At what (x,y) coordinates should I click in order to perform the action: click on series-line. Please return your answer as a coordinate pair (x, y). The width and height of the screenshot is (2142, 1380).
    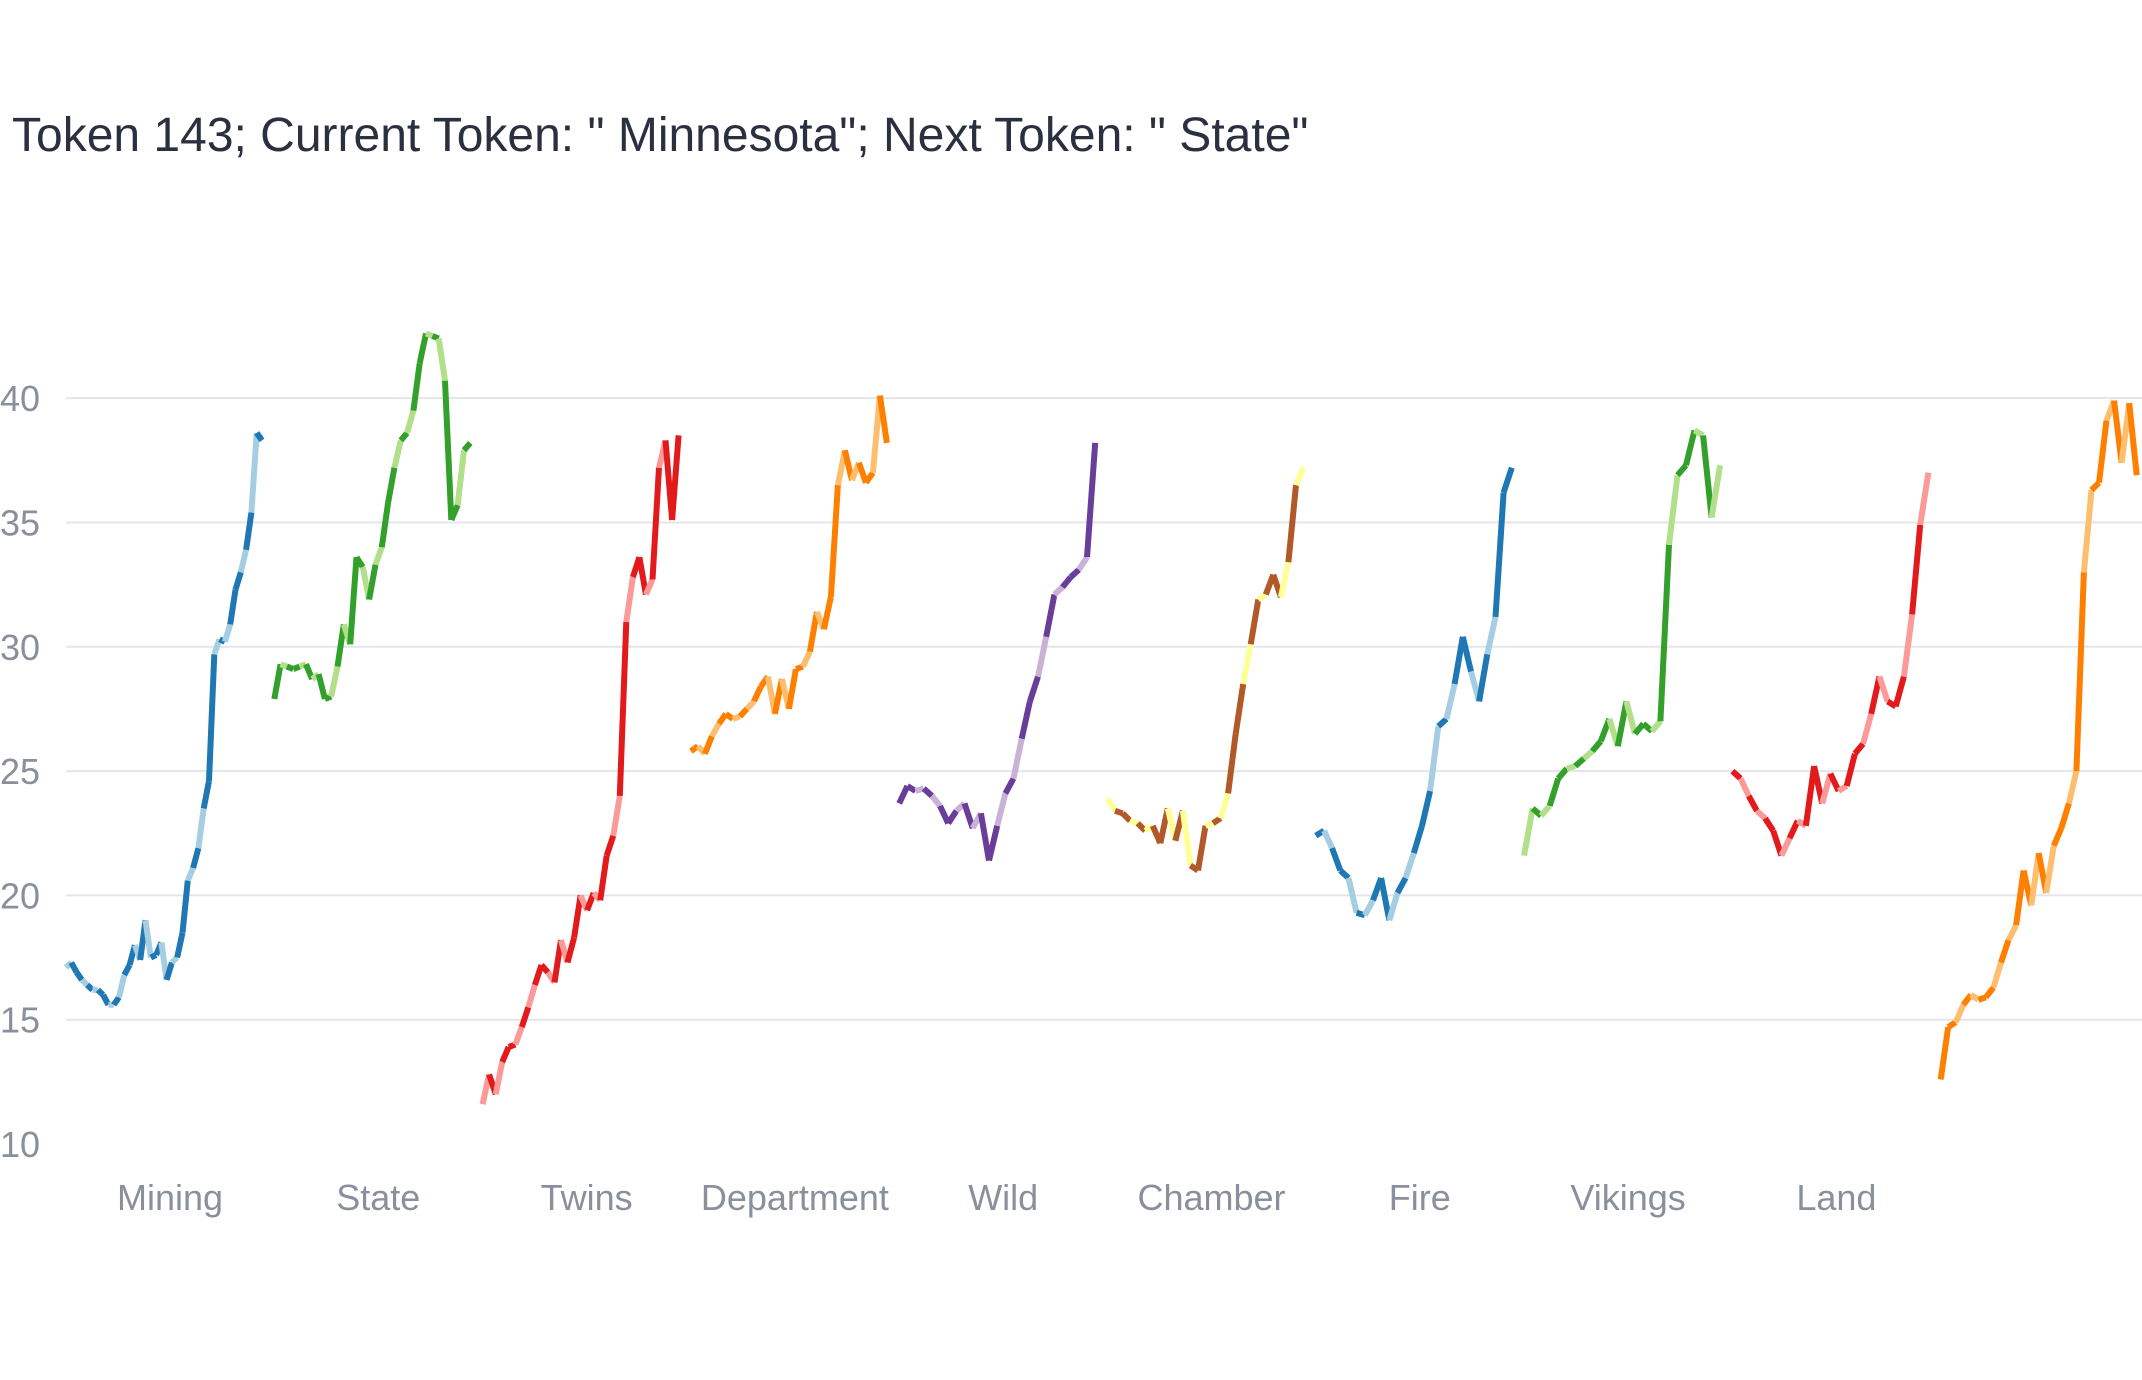
    Looking at the image, I should click on (789, 575).